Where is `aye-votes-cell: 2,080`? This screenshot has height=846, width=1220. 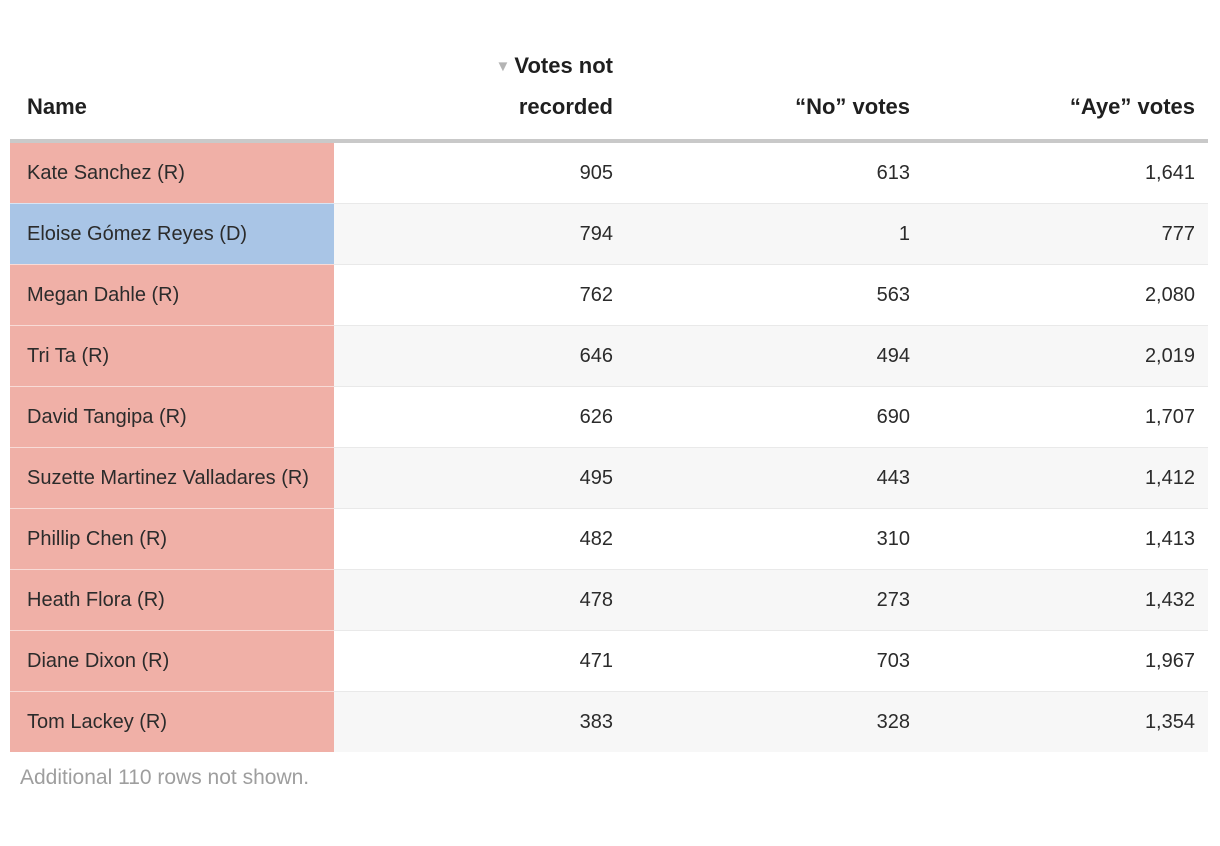
aye-votes-cell: 2,080 is located at coordinates (1065, 294).